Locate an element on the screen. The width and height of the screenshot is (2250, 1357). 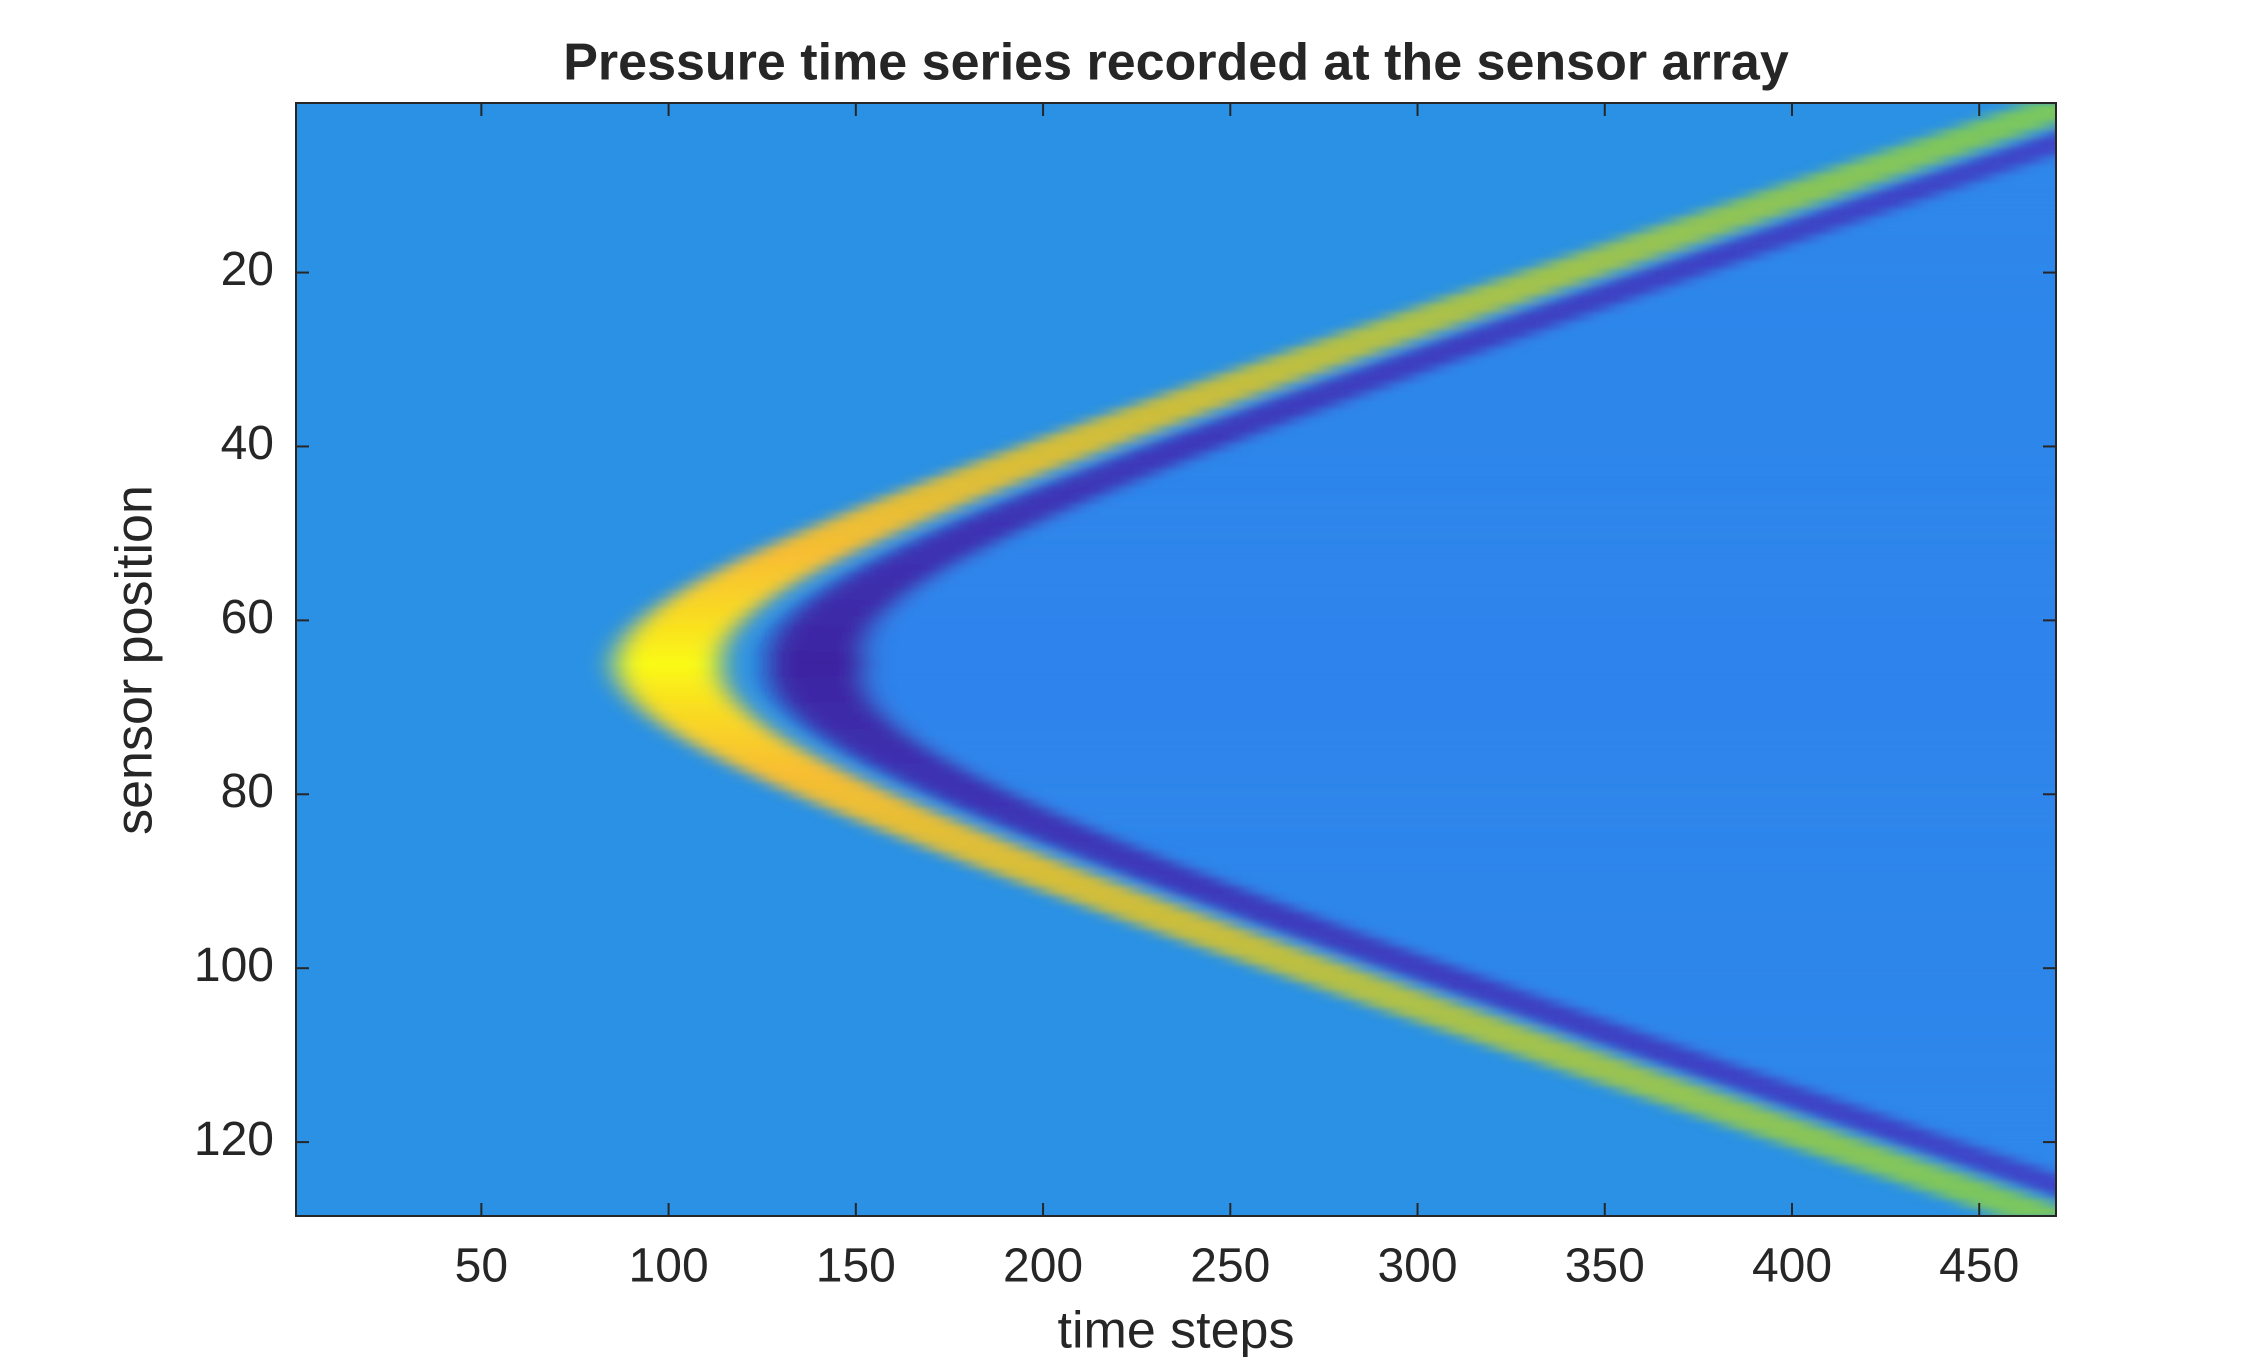
x-tick-label: 350 is located at coordinates (1605, 1266).